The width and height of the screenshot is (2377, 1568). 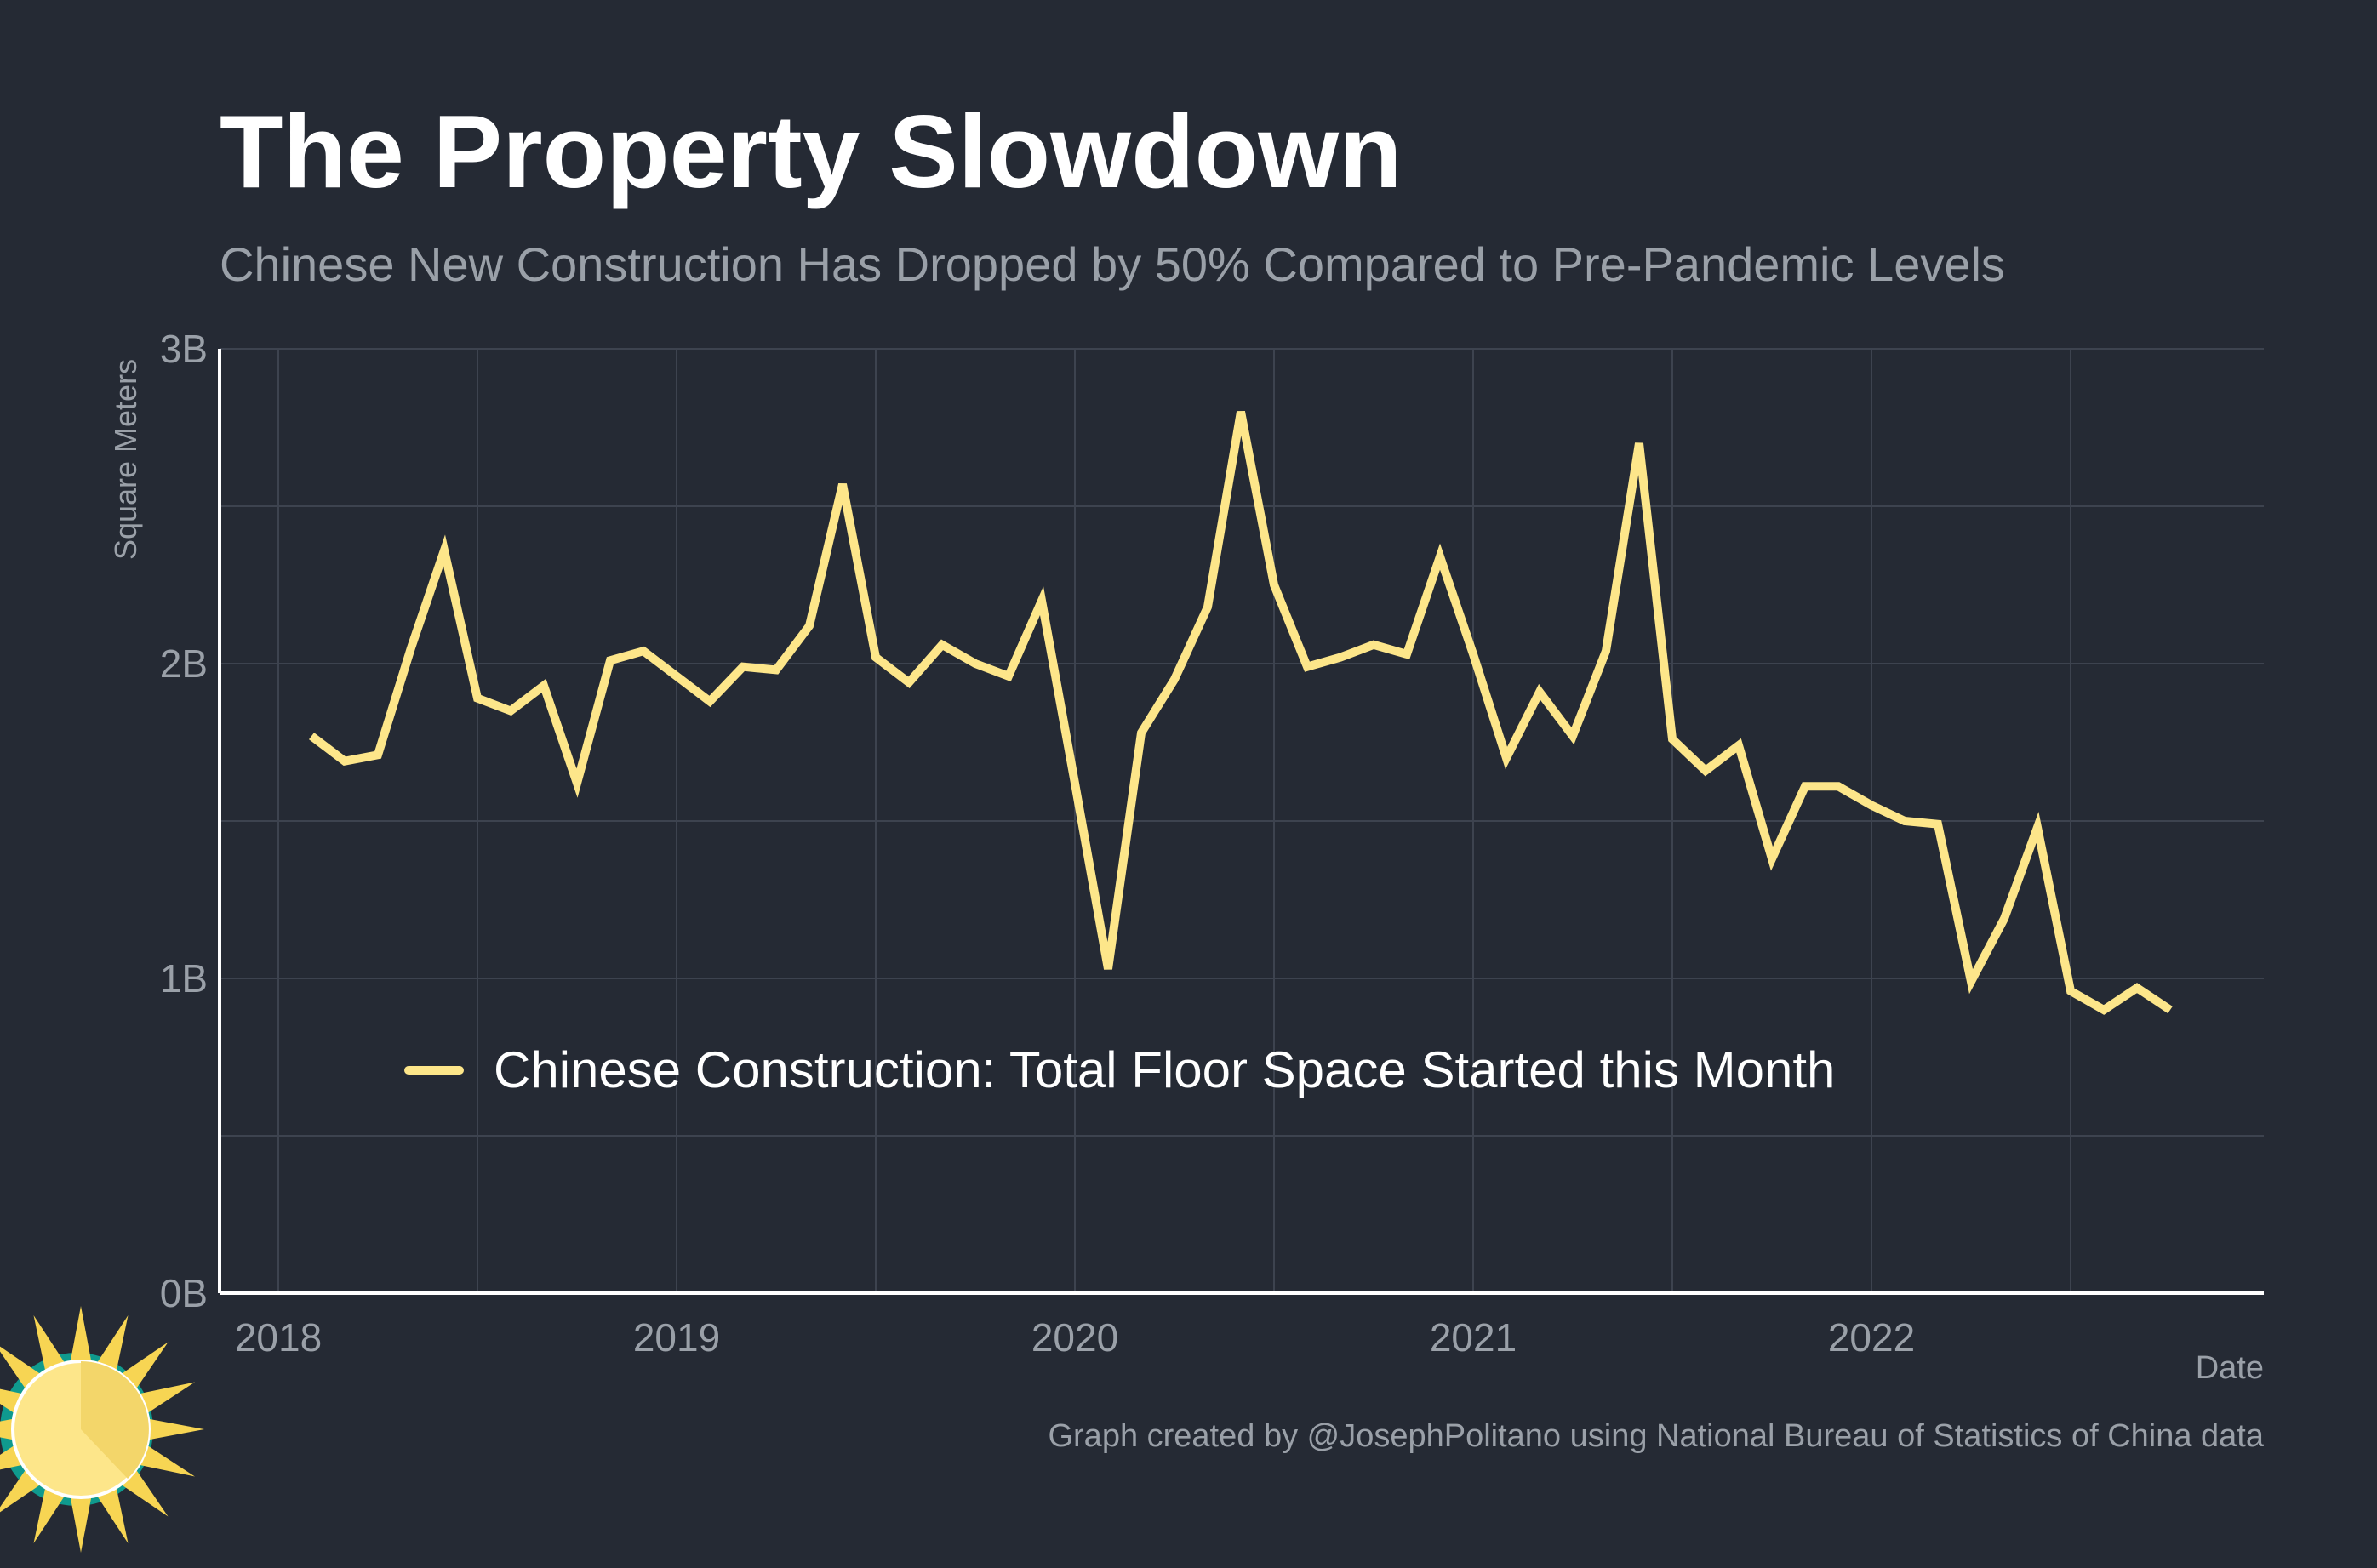 I want to click on x-axis-ticks: 2018 2019 2020 2021 2022, so click(x=1075, y=1337).